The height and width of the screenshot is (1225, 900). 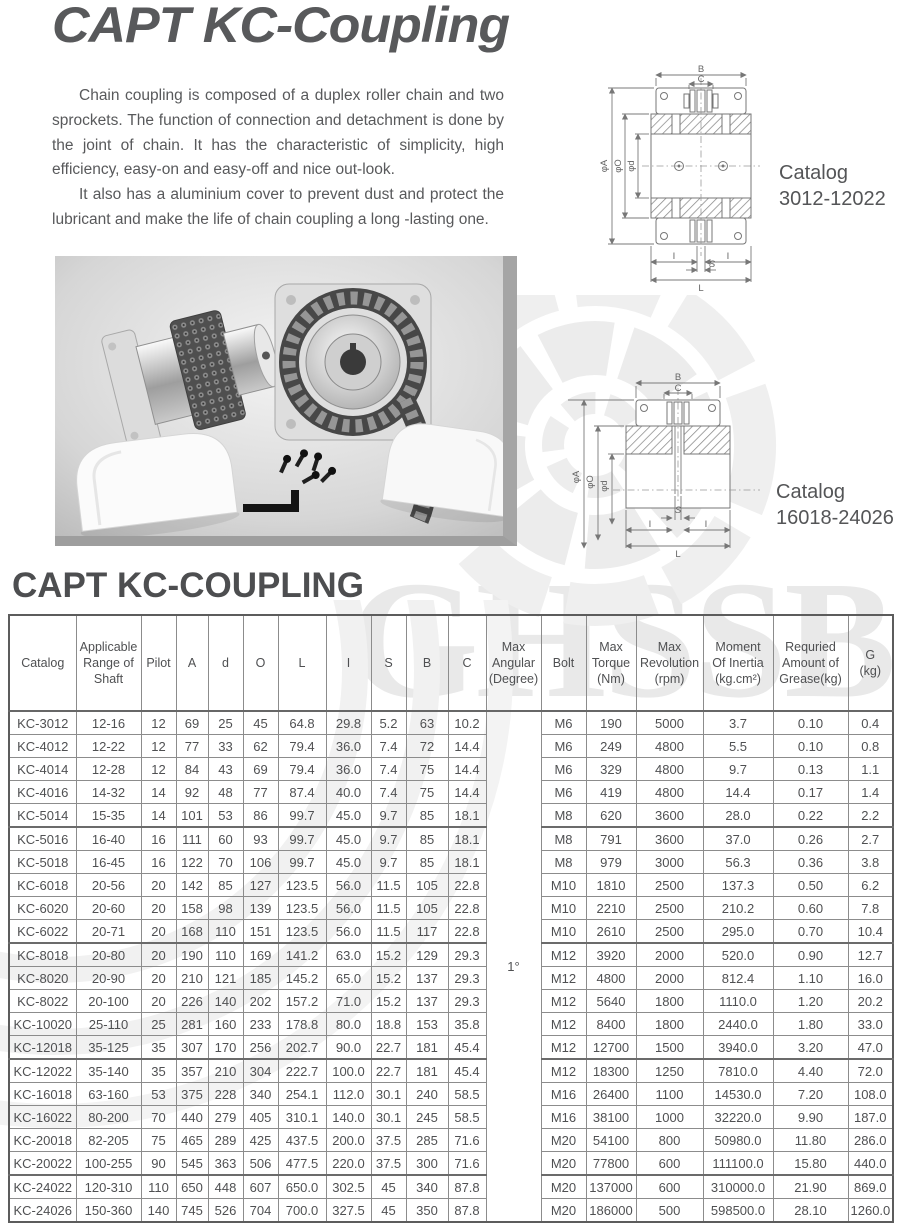 What do you see at coordinates (260, 746) in the screenshot?
I see `cell-o: 62` at bounding box center [260, 746].